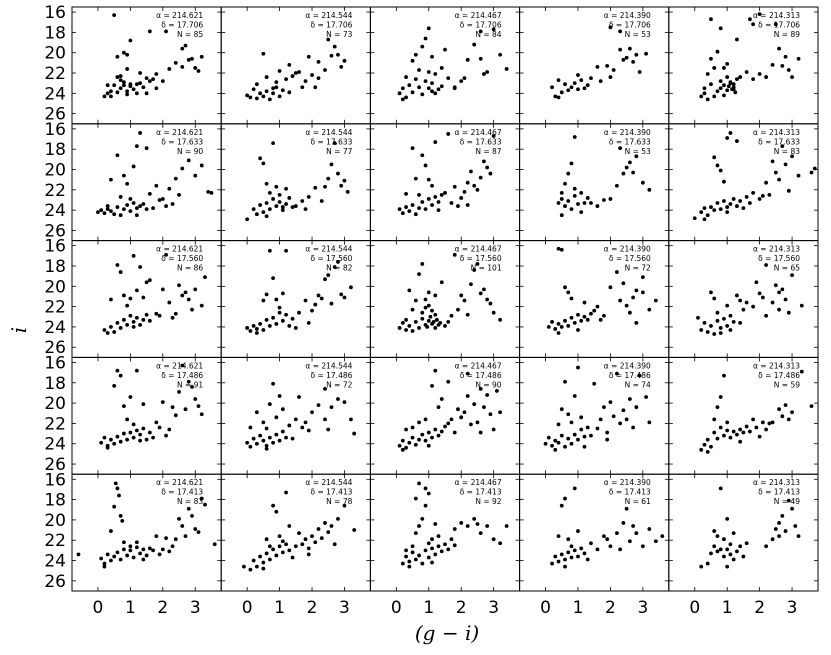  Describe the element at coordinates (182, 375) in the screenshot. I see `panel-delta: δ = 17.486` at that location.